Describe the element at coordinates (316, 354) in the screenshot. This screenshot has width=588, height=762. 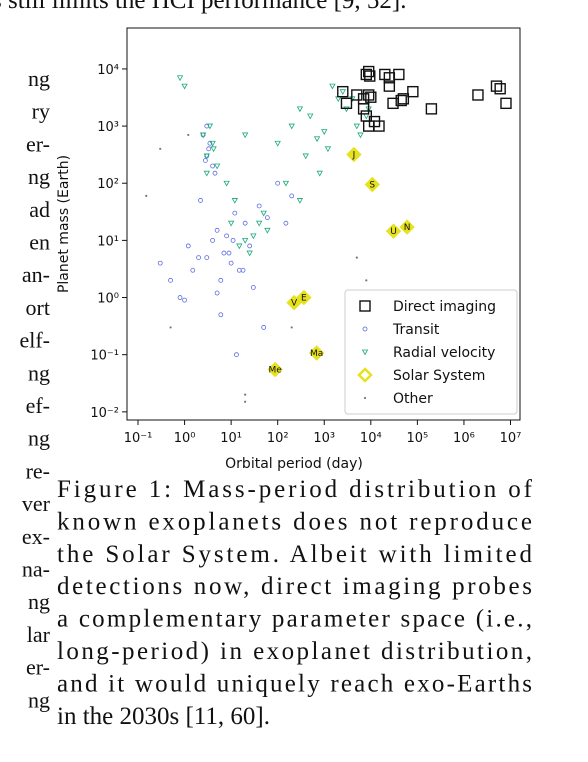
I see `solar-system-label: Ma` at that location.